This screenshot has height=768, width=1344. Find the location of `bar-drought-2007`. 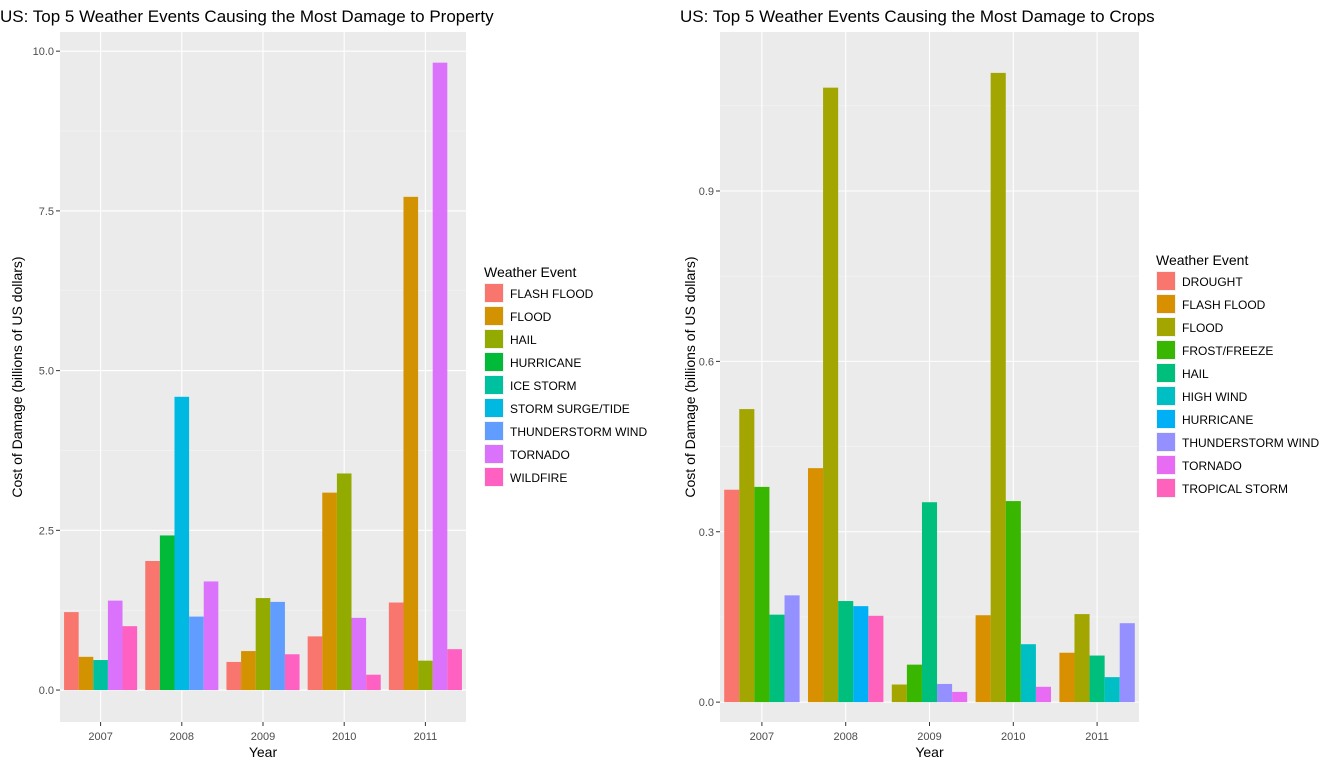

bar-drought-2007 is located at coordinates (732, 596).